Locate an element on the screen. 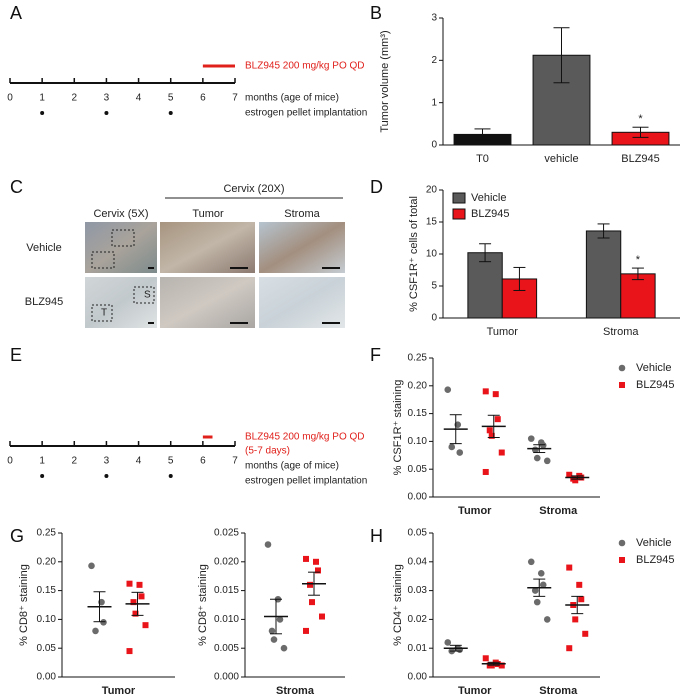 This screenshot has height=698, width=700. row-label: BLZ945 is located at coordinates (44, 302).